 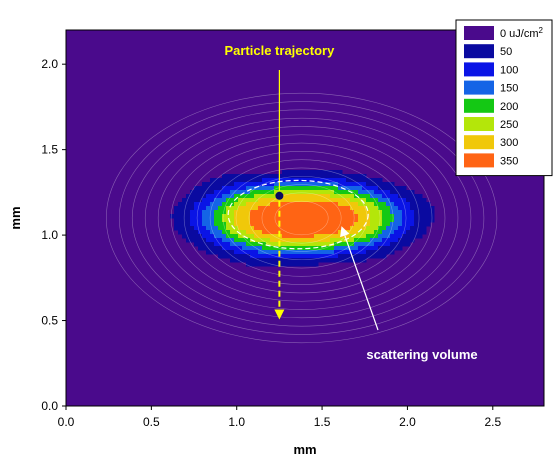 I want to click on y-axis-label: mm, so click(x=15, y=217).